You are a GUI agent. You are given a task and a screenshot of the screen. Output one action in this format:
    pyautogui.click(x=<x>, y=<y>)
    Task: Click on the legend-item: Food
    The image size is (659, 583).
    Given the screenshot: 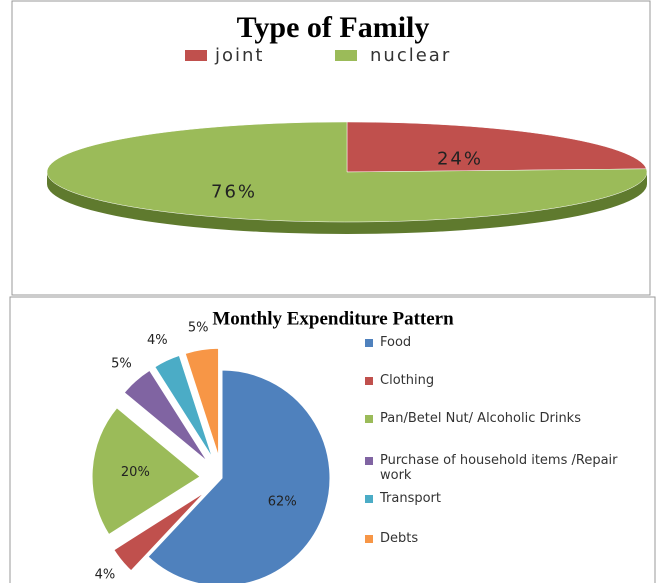 What is the action you would take?
    pyautogui.click(x=492, y=342)
    